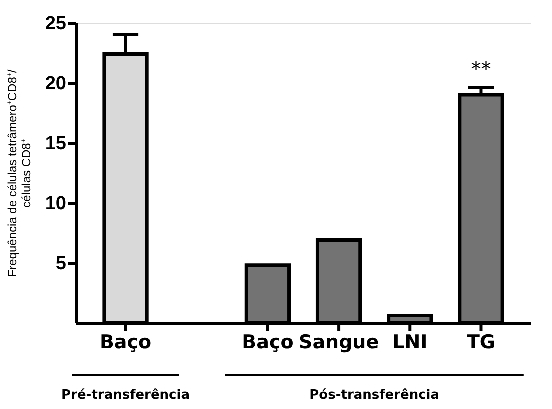 This screenshot has width=552, height=409. I want to click on annotation: **, so click(481, 68).